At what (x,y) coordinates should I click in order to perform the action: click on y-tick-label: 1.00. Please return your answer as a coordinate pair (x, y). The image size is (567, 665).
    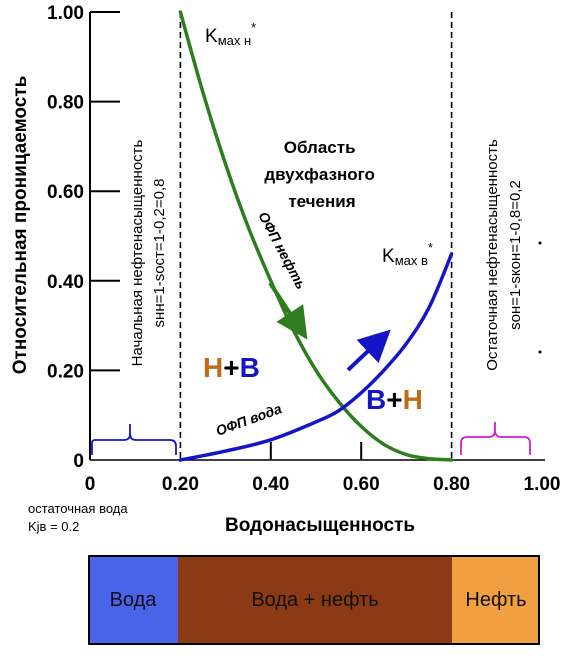
    Looking at the image, I should click on (65, 13).